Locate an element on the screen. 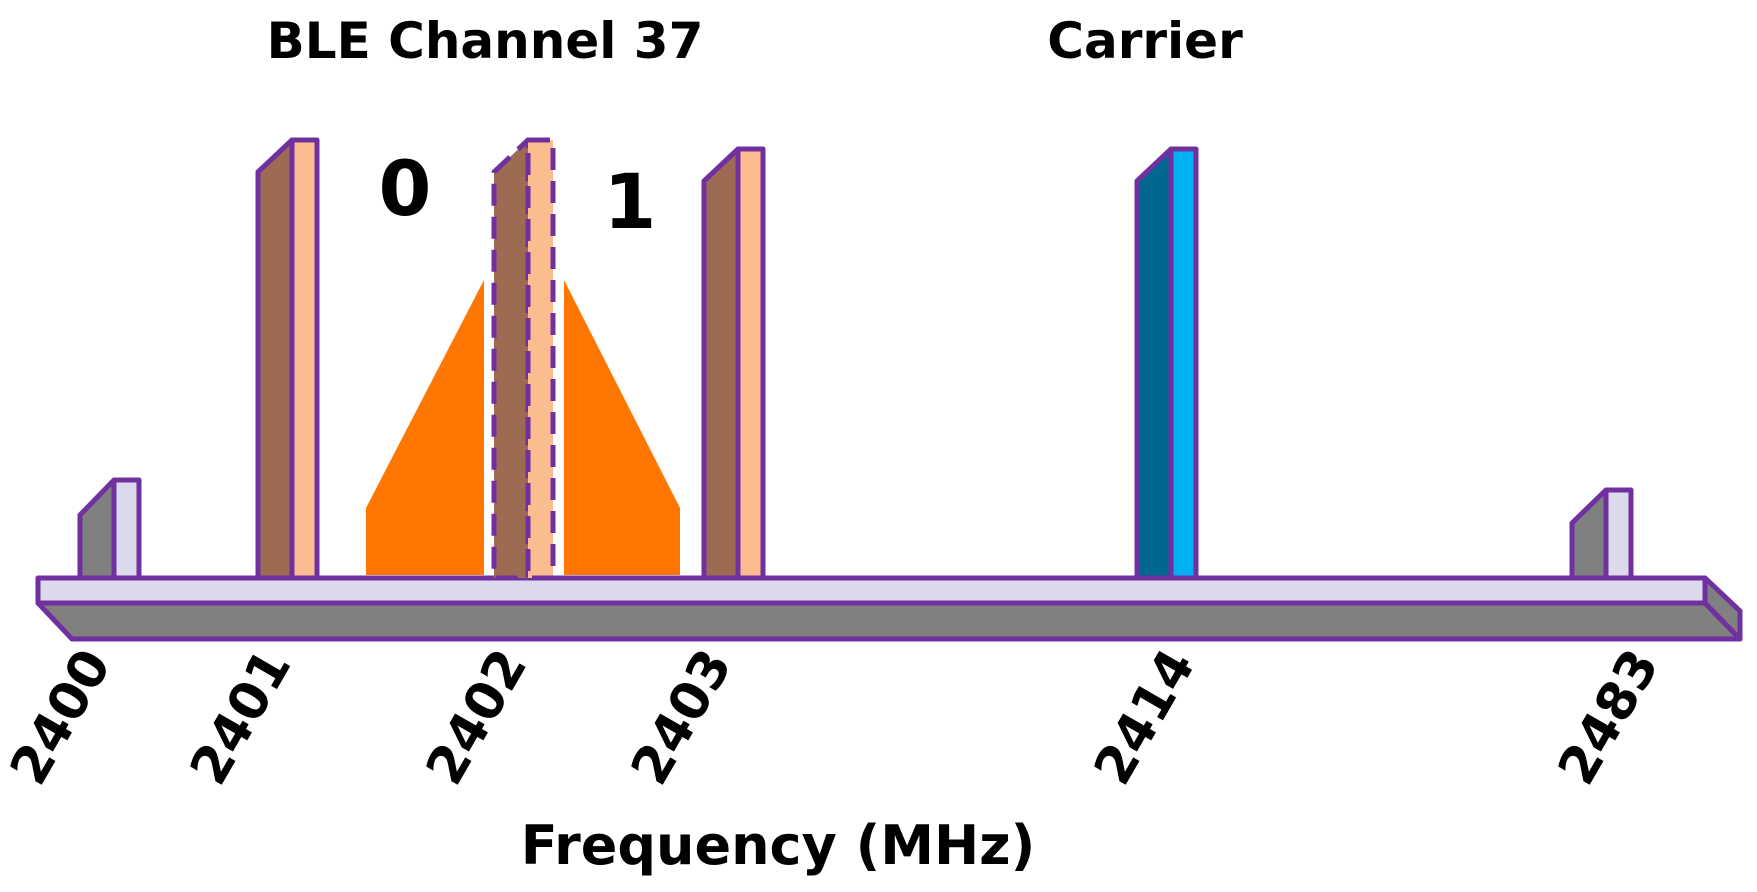 The image size is (1757, 892). ble-channel-title: BLE Channel 37 is located at coordinates (485, 41).